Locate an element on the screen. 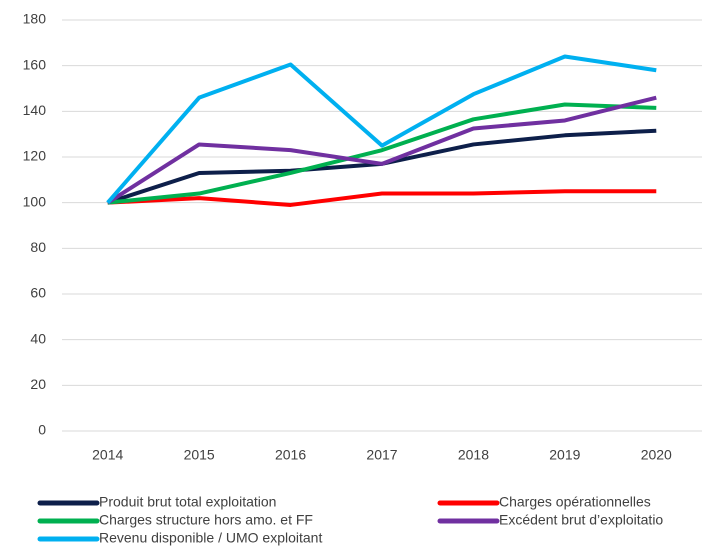  y-tick-label: 160 is located at coordinates (35, 64).